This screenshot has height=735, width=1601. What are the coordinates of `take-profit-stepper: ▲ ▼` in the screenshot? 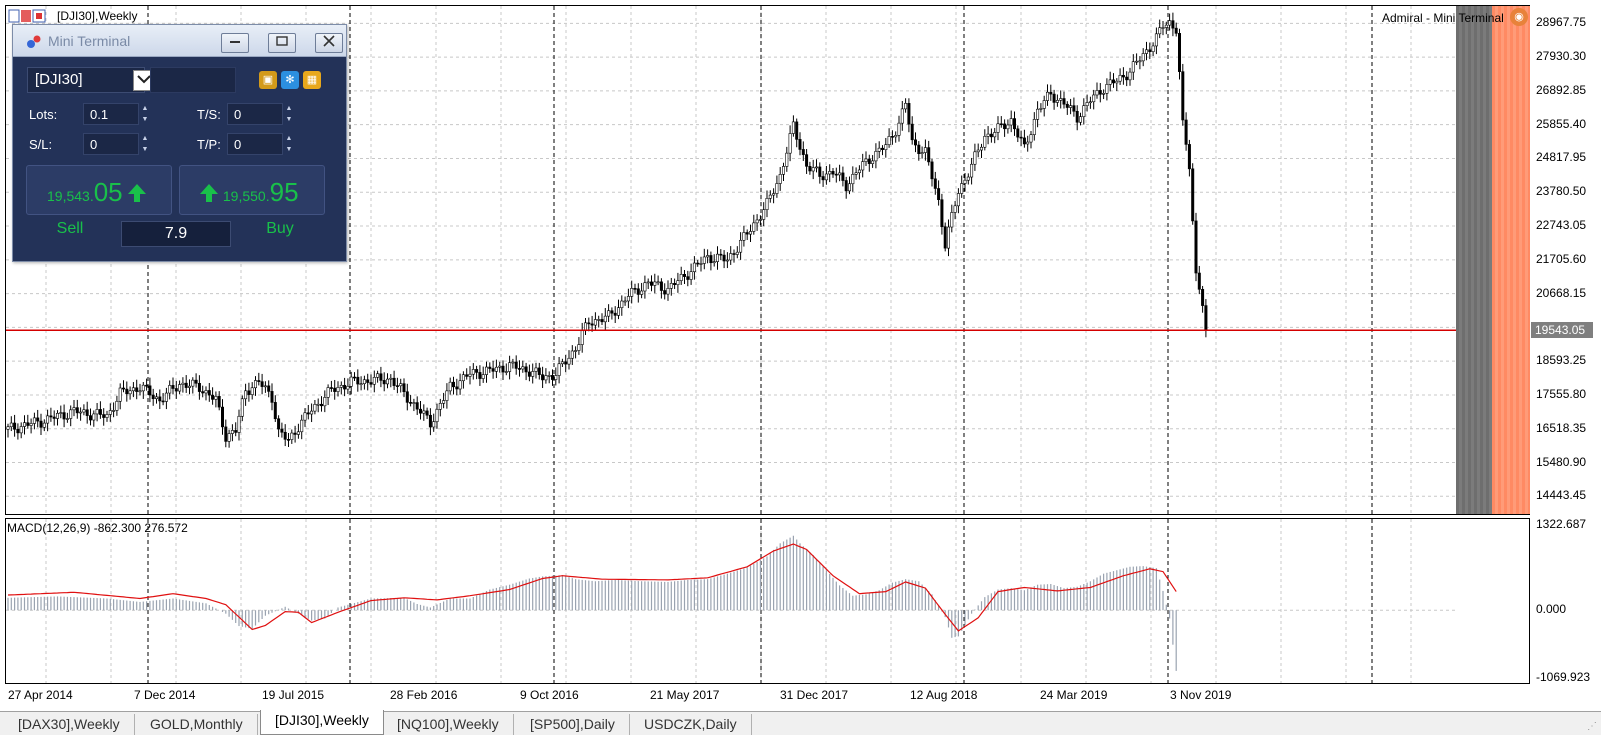 It's located at (289, 144).